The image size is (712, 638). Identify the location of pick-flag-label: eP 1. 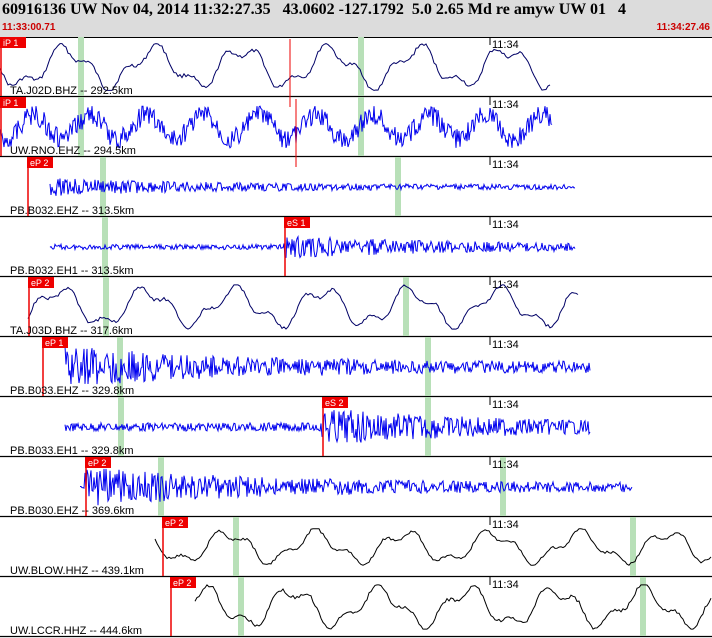
(54, 343).